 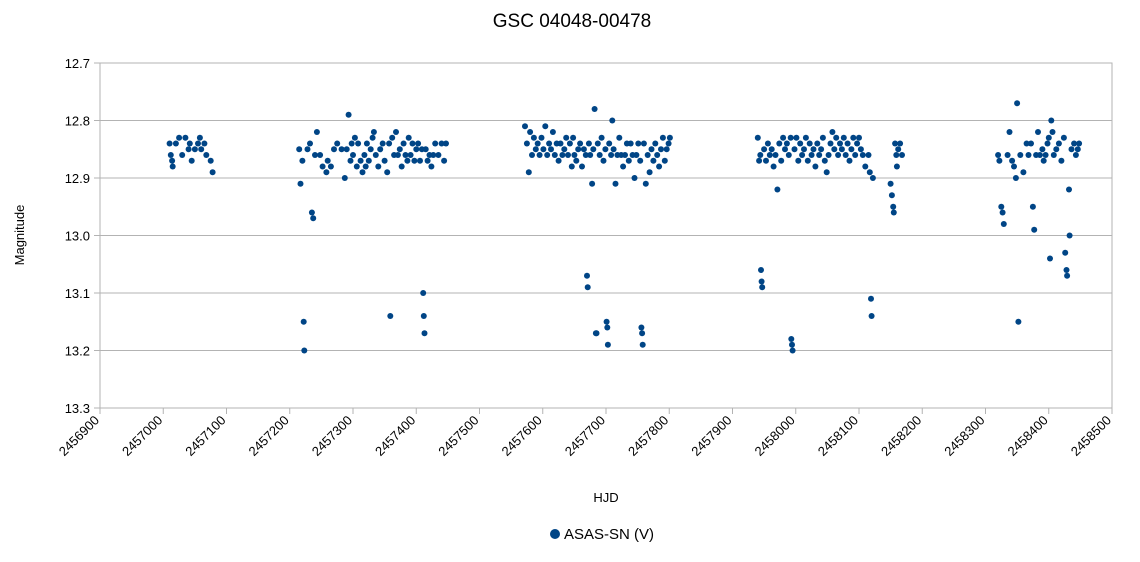 What do you see at coordinates (458, 436) in the screenshot?
I see `x-tick-label: 2457500` at bounding box center [458, 436].